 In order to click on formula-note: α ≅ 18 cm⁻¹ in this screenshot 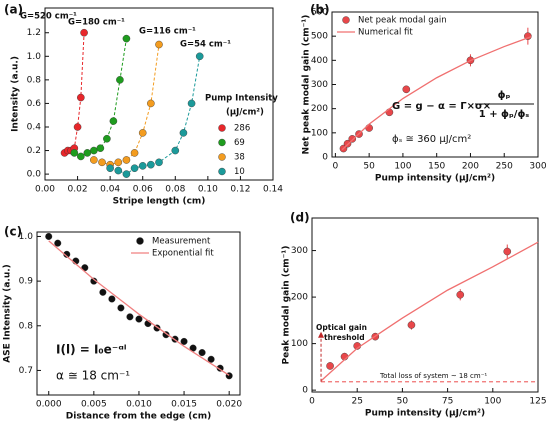, I will do `click(93, 376)`.